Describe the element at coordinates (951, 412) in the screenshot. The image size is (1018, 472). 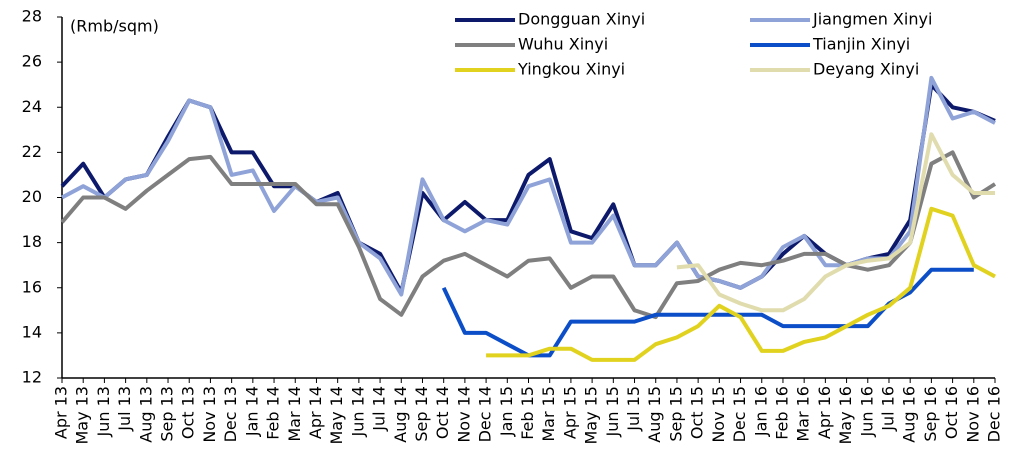
I see `x-tick-label: Oct 16` at that location.